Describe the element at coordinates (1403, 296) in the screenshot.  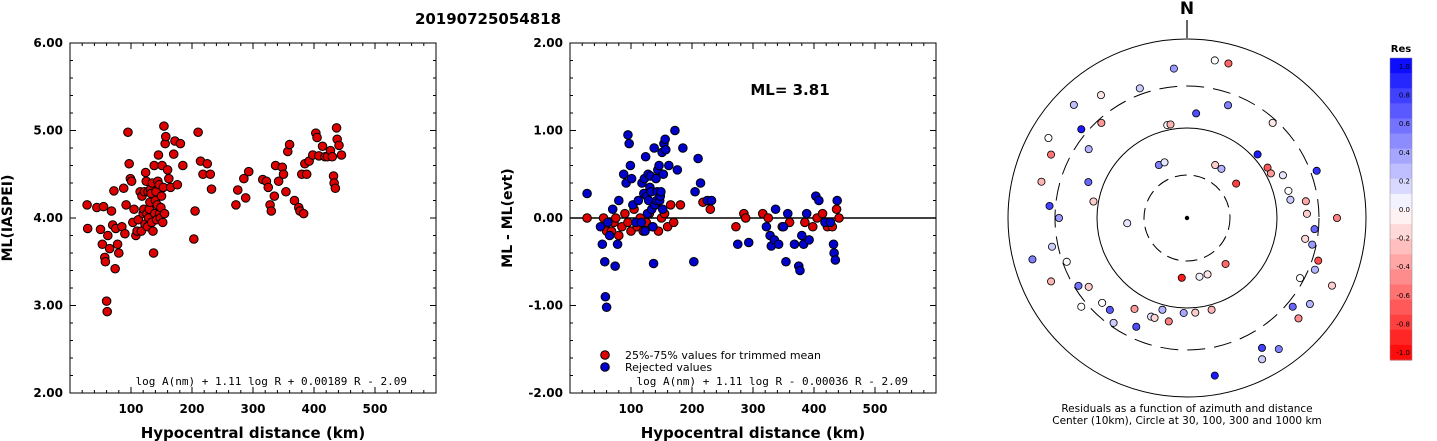
I see `colorbar-tick-label: -0.6` at that location.